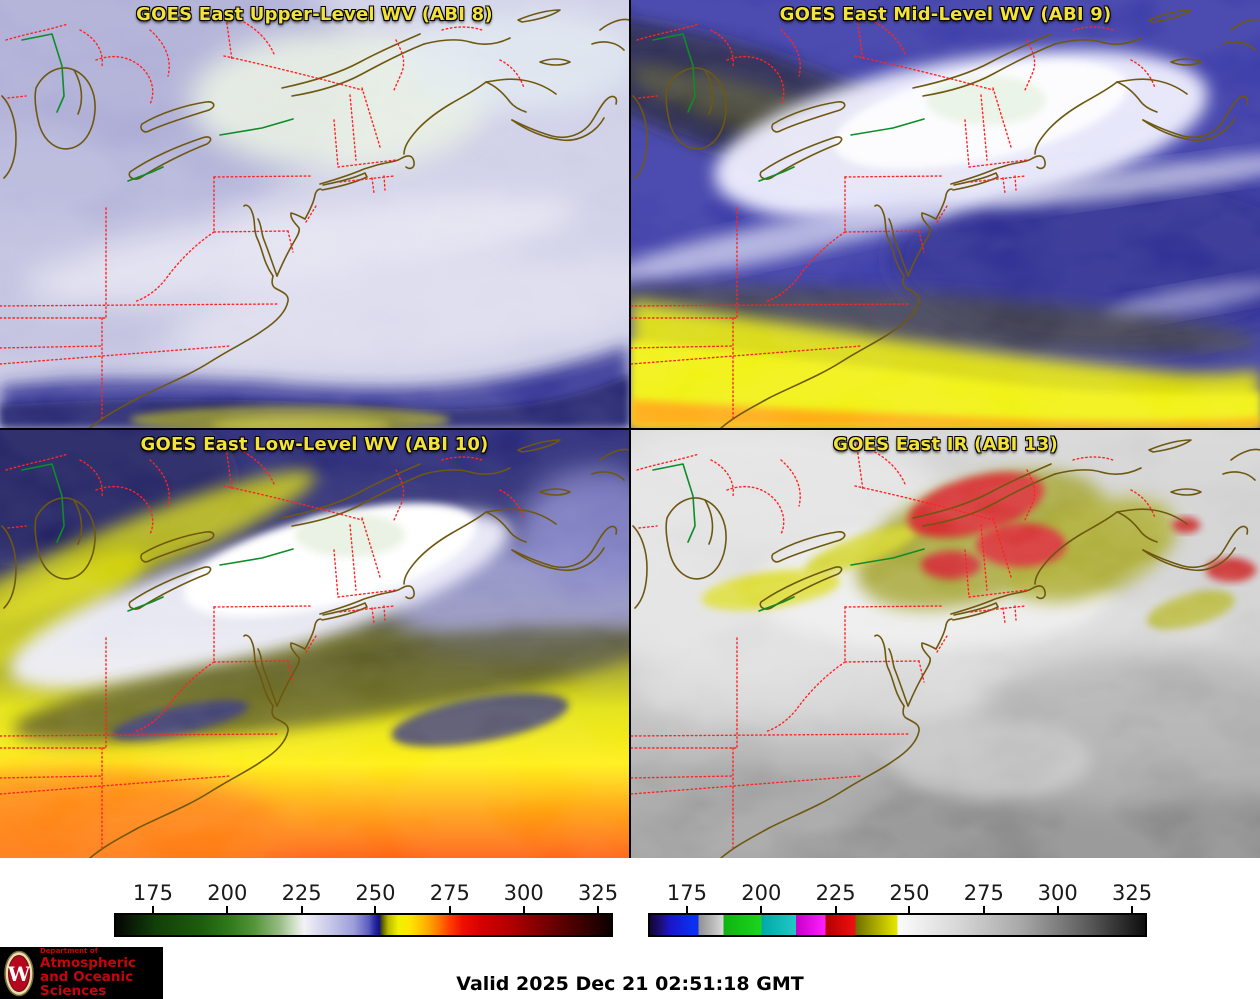 The height and width of the screenshot is (999, 1260). Describe the element at coordinates (69, 950) in the screenshot. I see `logo-line-department: Department of` at that location.